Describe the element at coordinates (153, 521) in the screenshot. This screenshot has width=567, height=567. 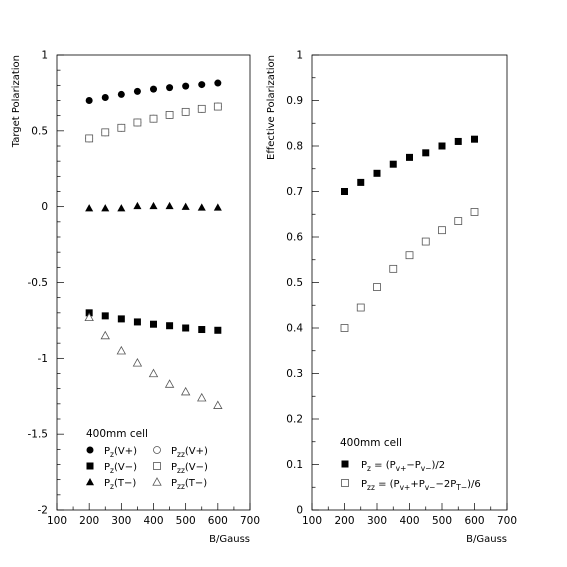
I see `x-tick-label: 400` at that location.